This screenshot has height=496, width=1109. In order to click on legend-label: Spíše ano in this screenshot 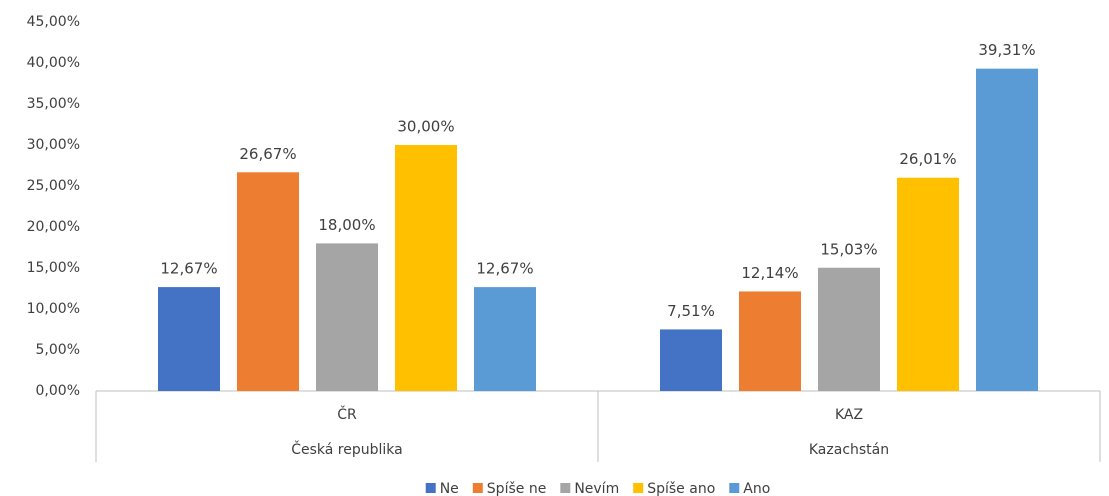, I will do `click(681, 488)`.